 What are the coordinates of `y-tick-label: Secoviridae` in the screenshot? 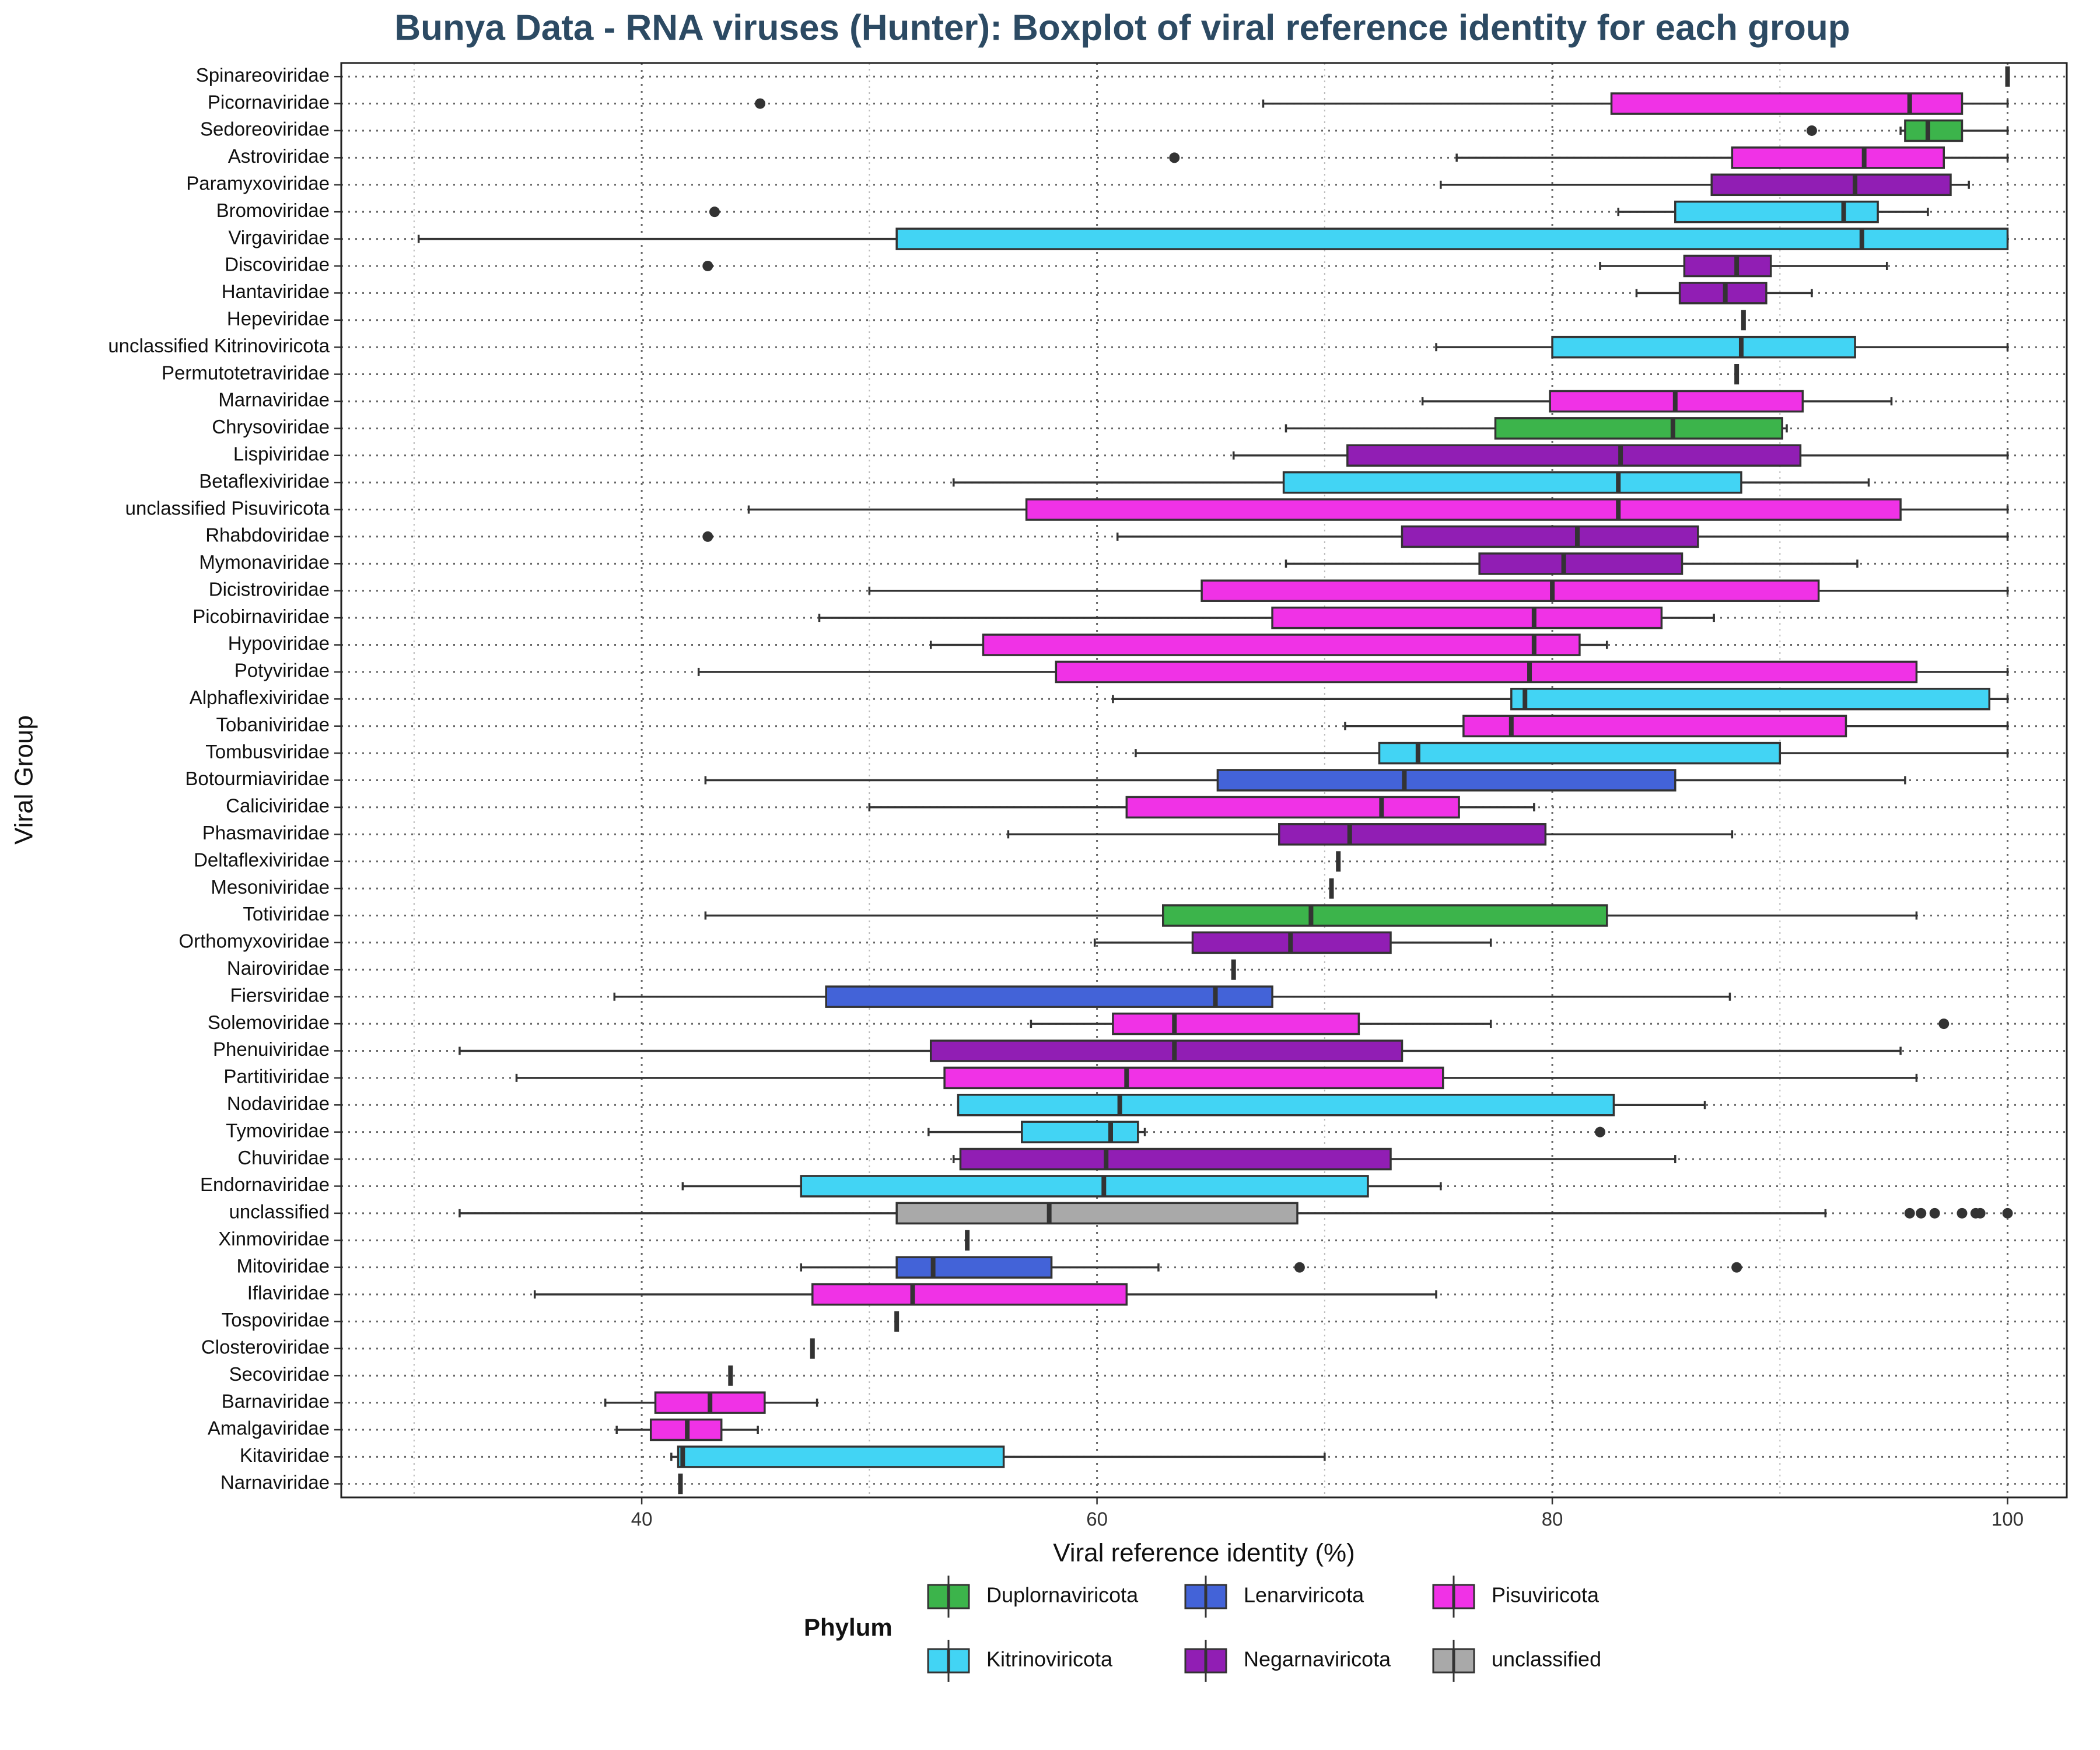 It's located at (279, 1374).